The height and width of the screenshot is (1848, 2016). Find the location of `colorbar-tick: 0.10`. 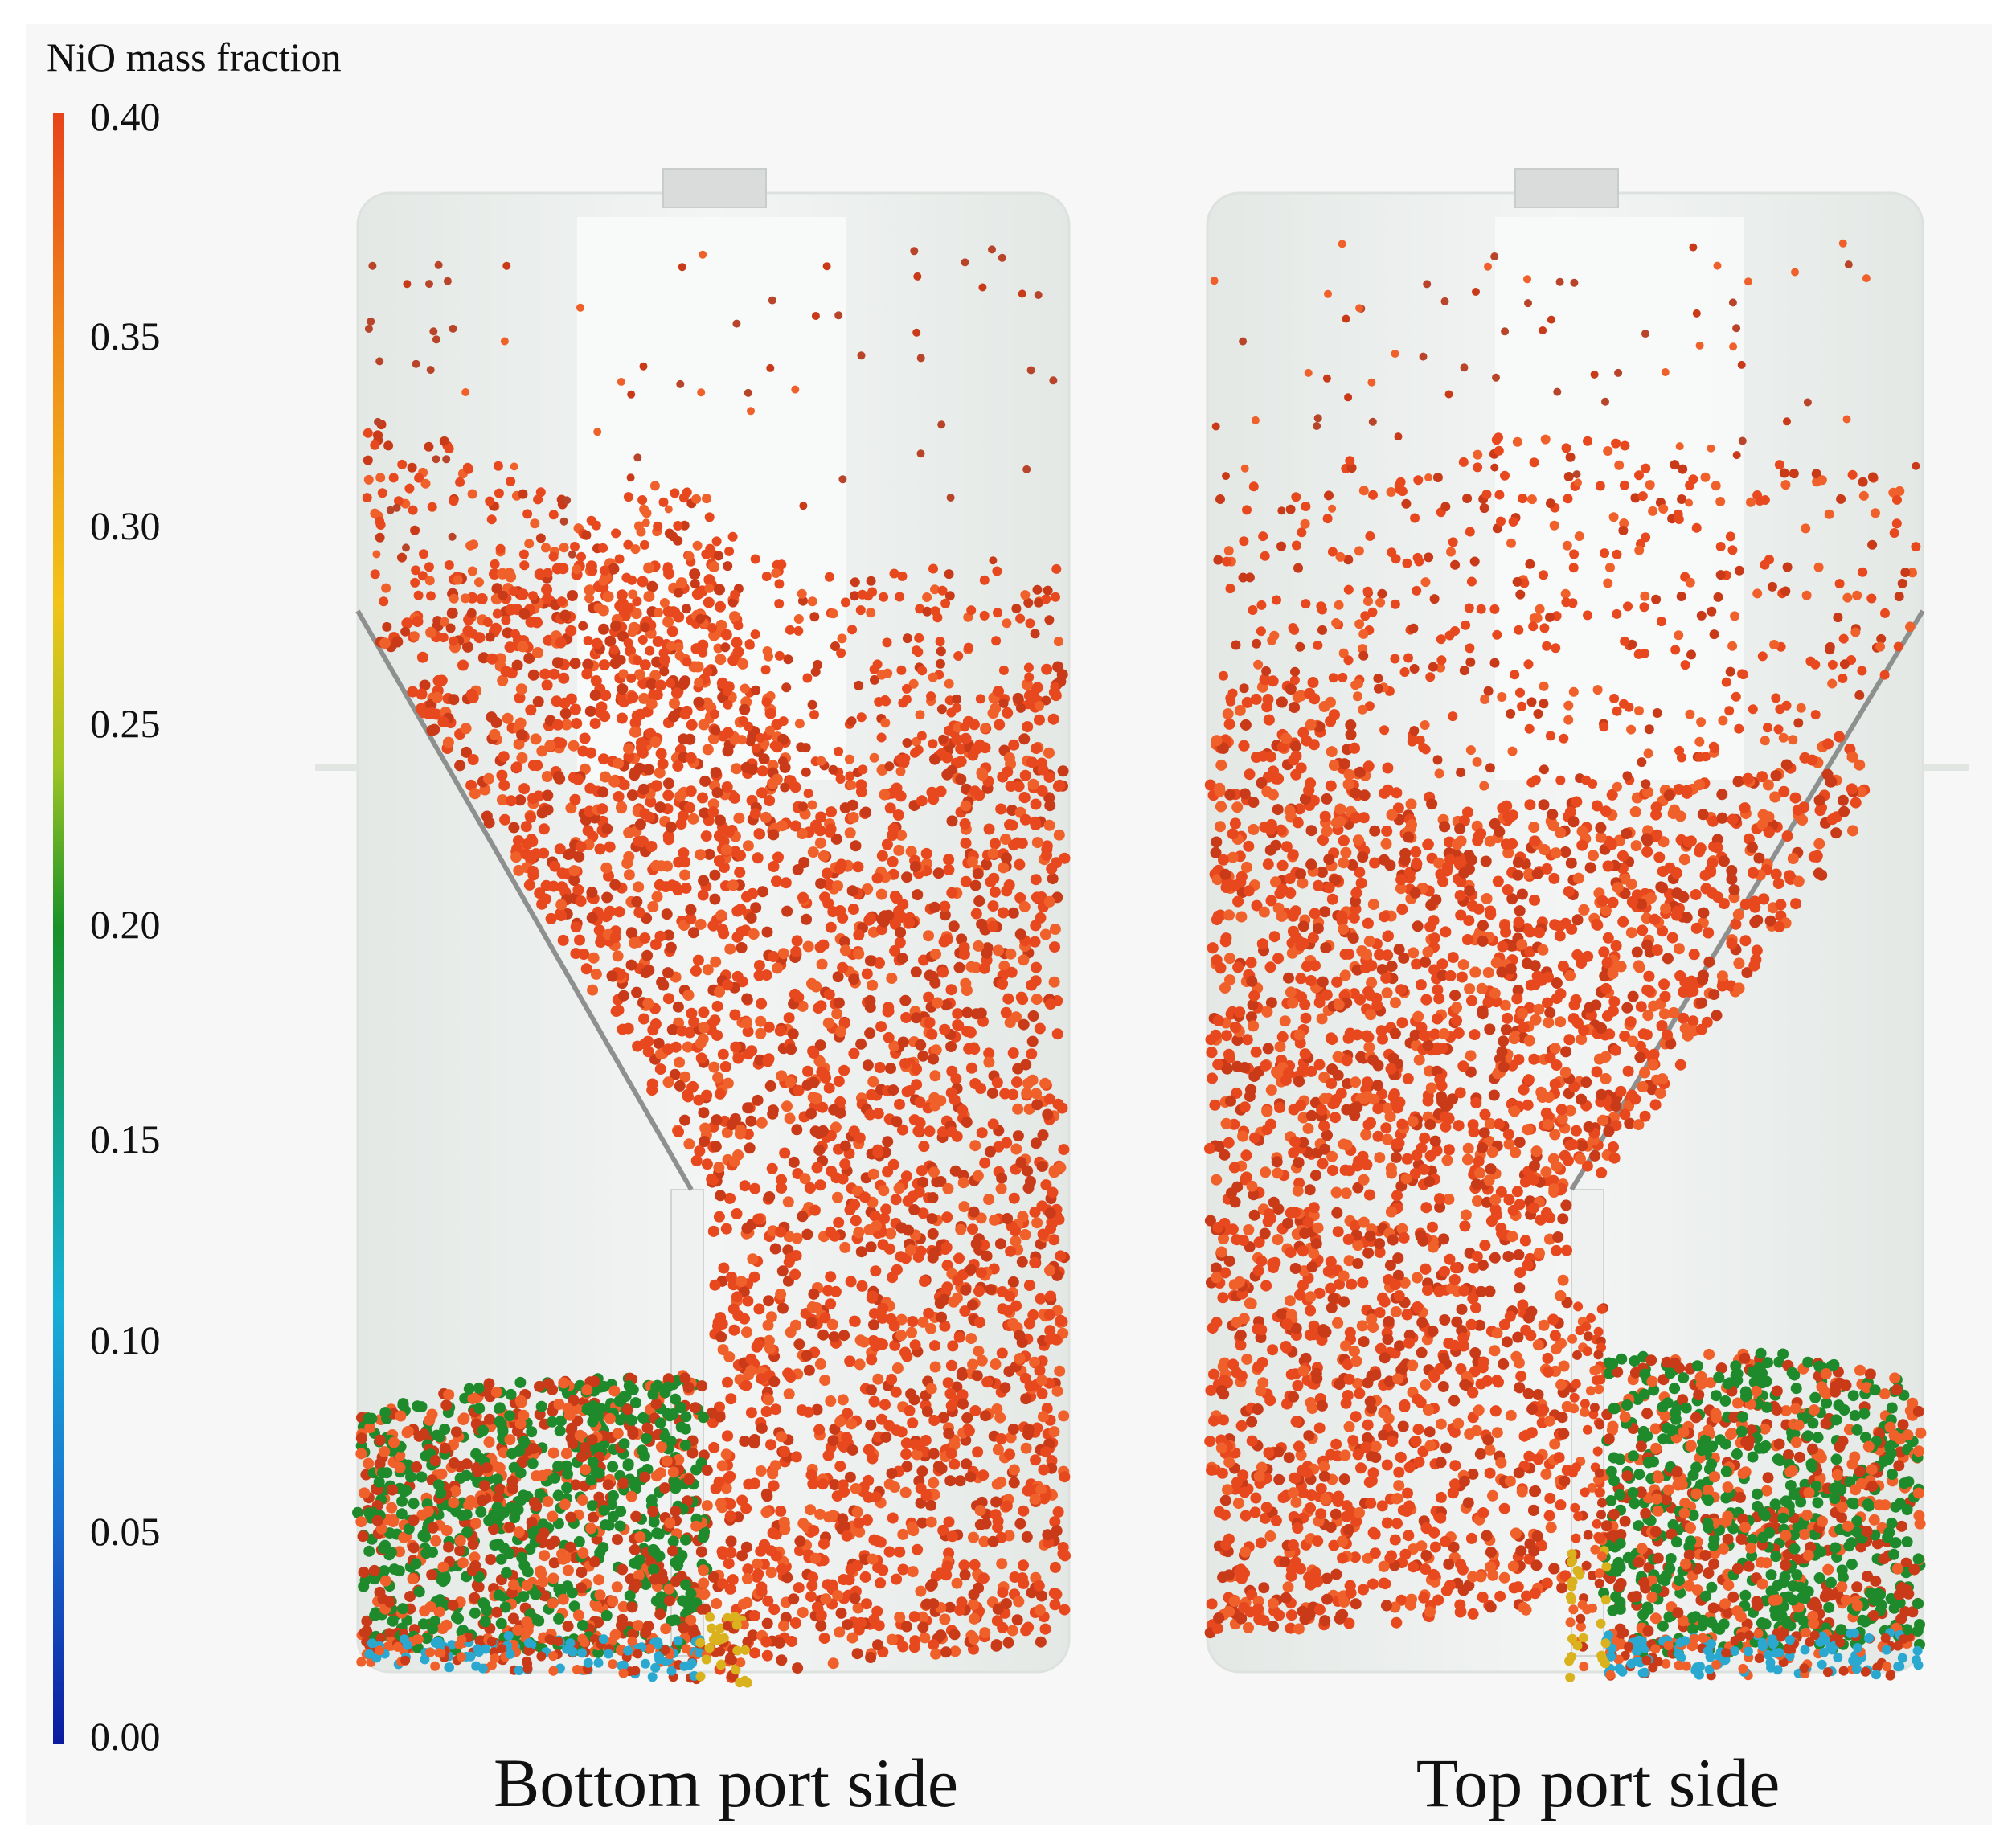

colorbar-tick: 0.10 is located at coordinates (125, 1339).